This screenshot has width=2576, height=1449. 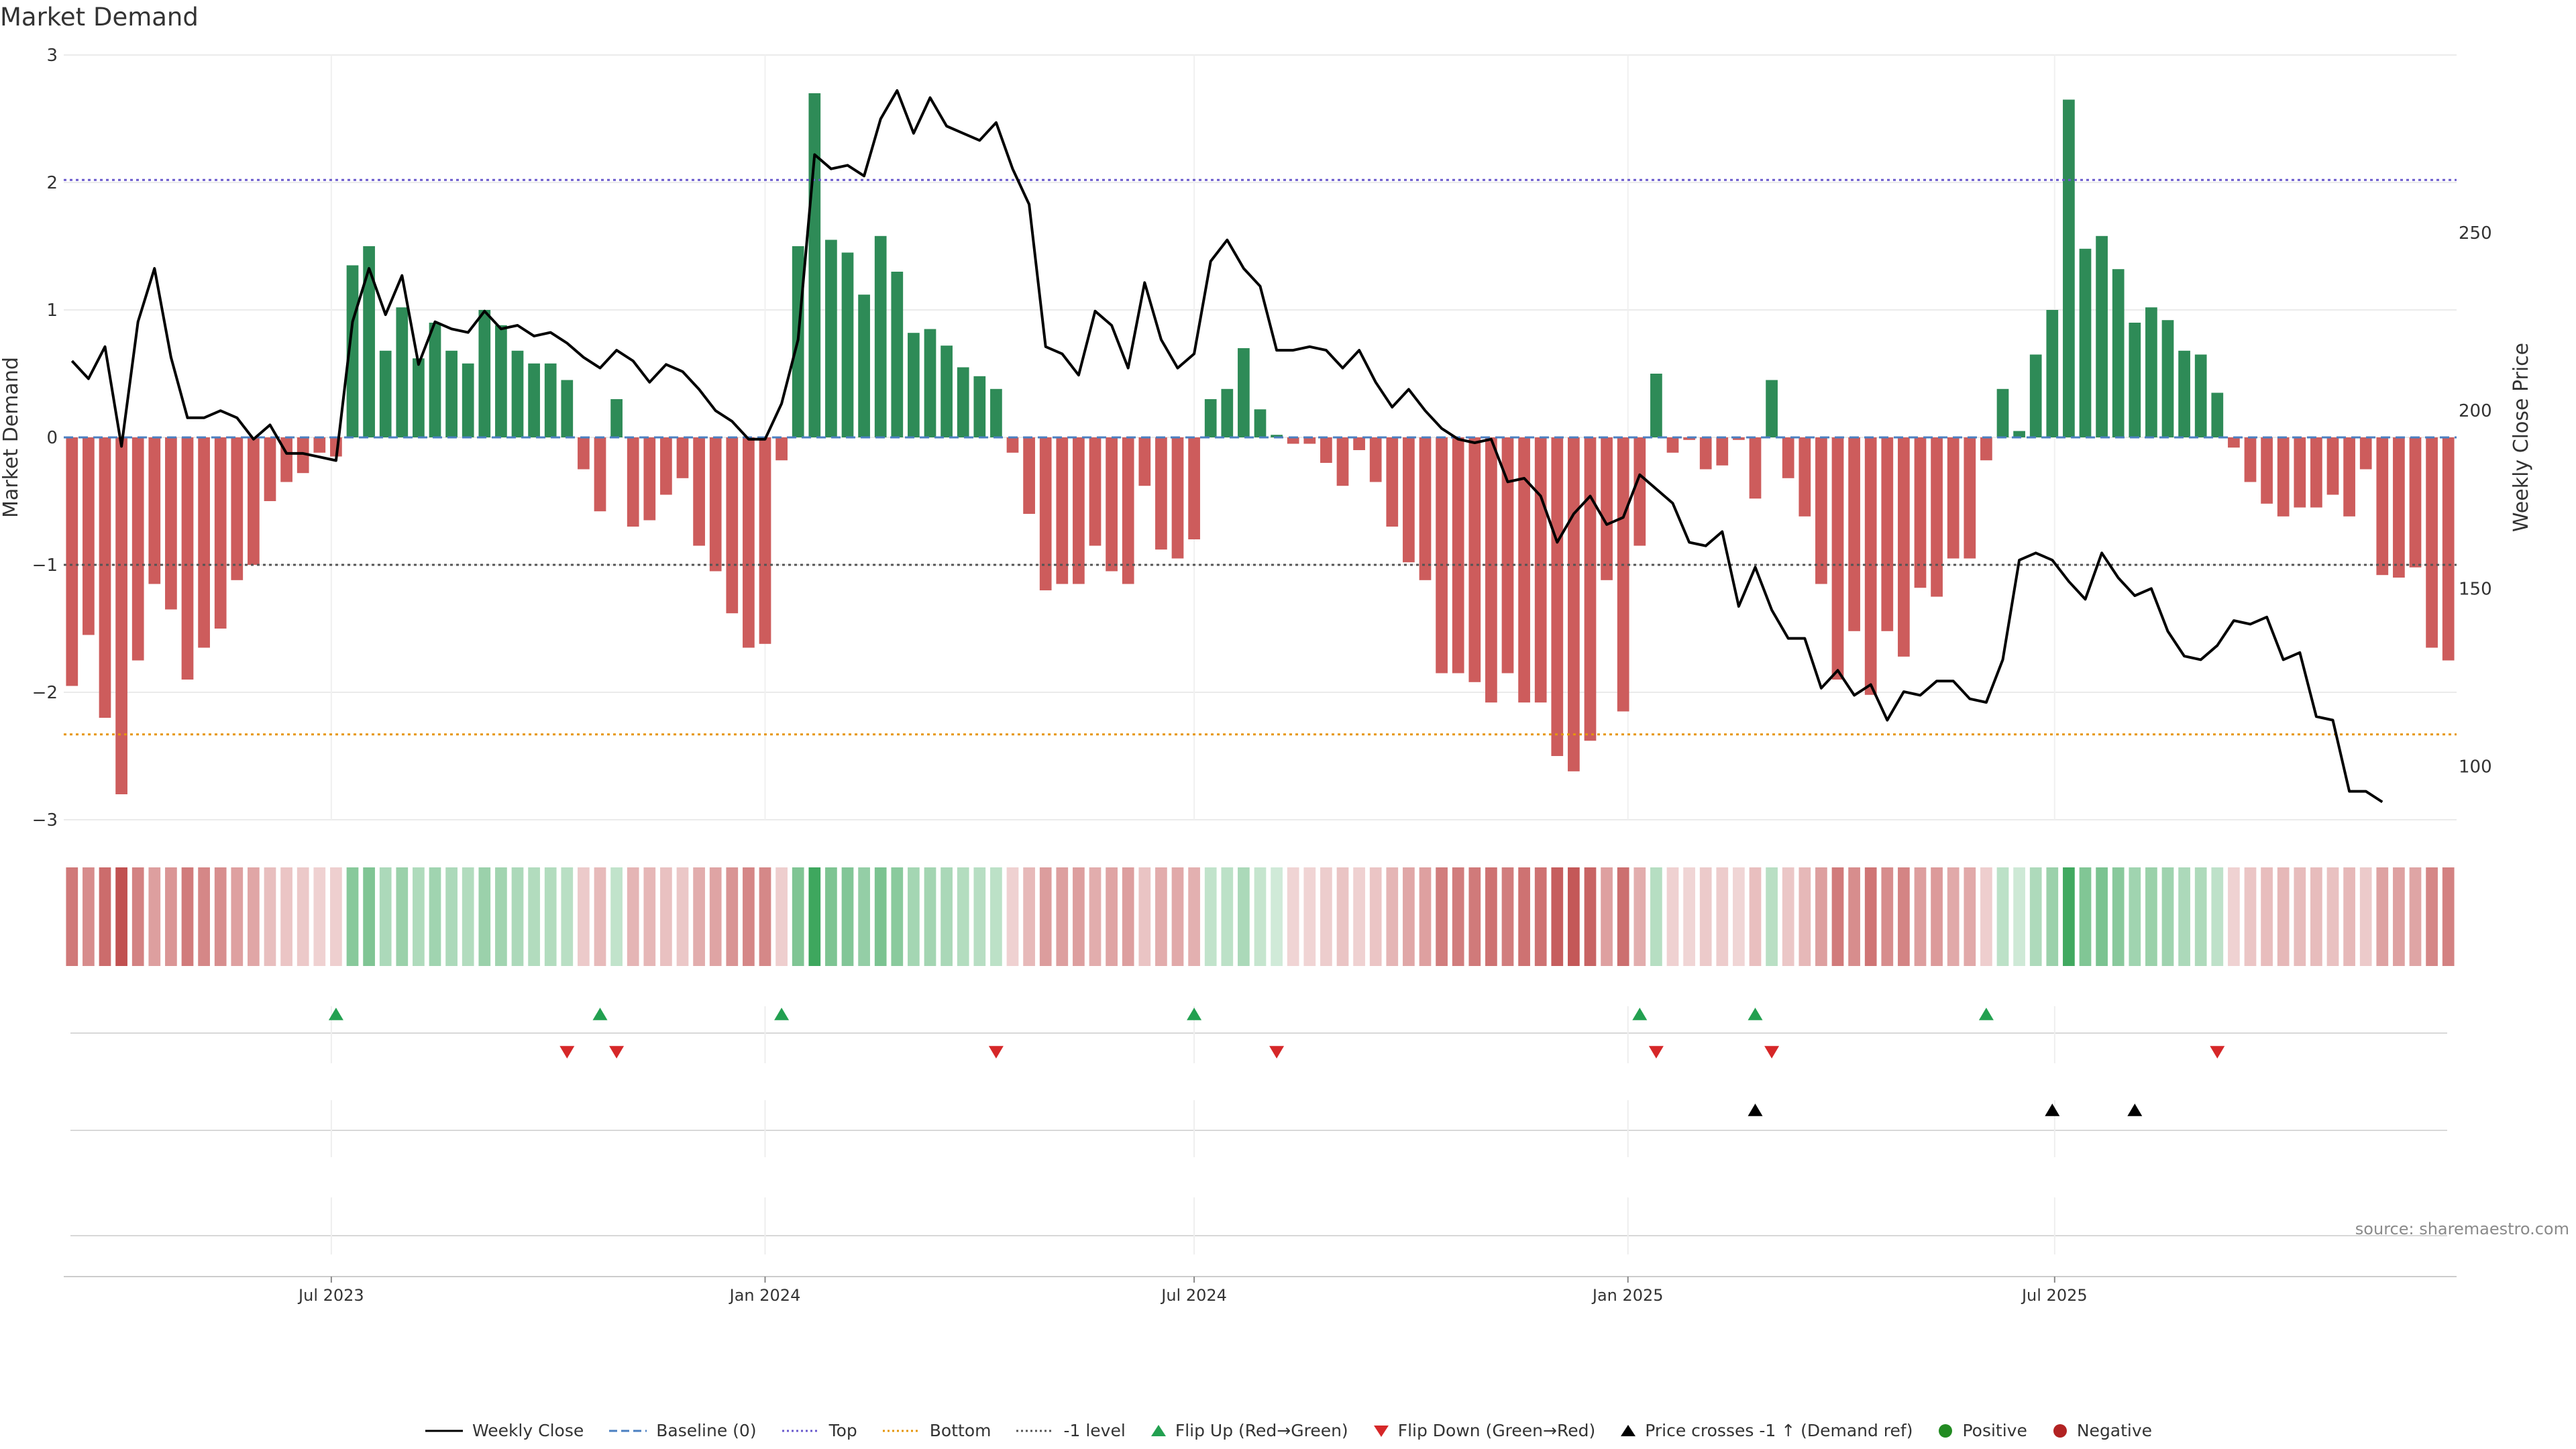 I want to click on y-tick-label: 0, so click(x=52, y=438).